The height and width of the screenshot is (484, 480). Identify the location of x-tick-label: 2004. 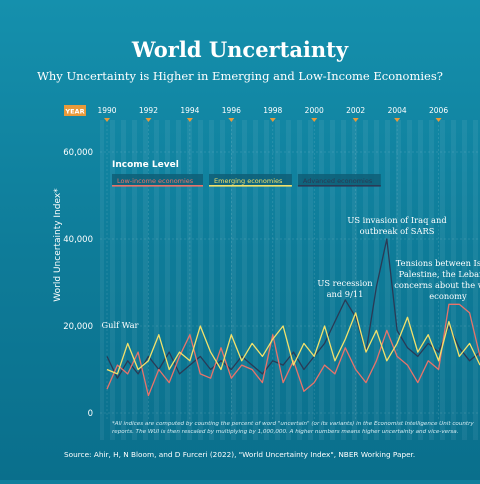
(397, 110).